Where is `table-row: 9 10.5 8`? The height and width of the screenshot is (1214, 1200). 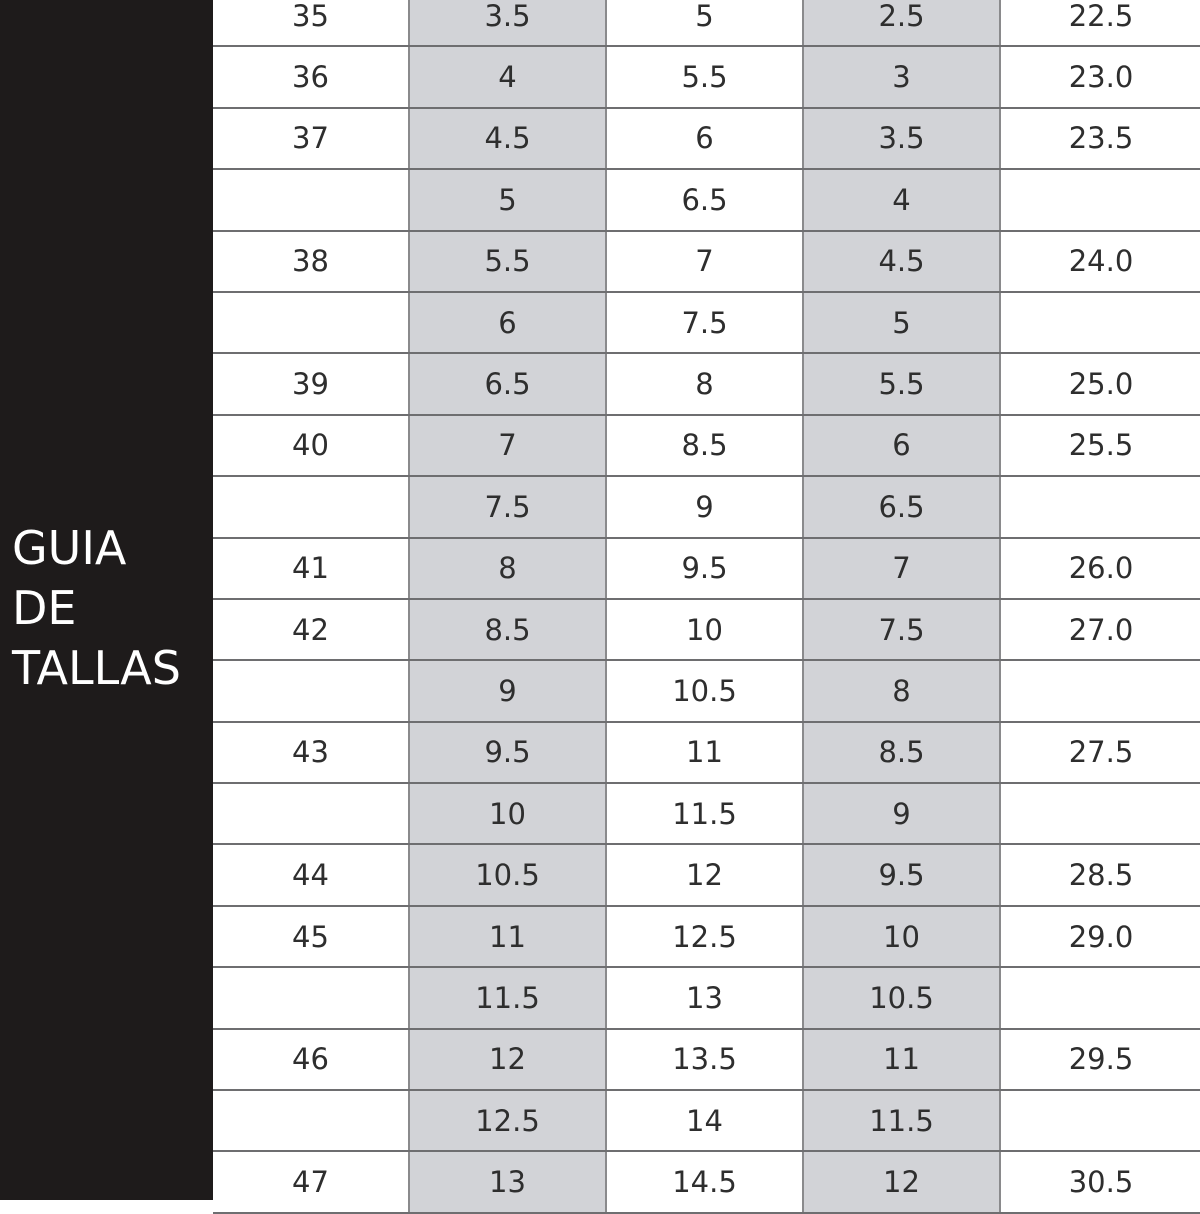 table-row: 9 10.5 8 is located at coordinates (706, 692).